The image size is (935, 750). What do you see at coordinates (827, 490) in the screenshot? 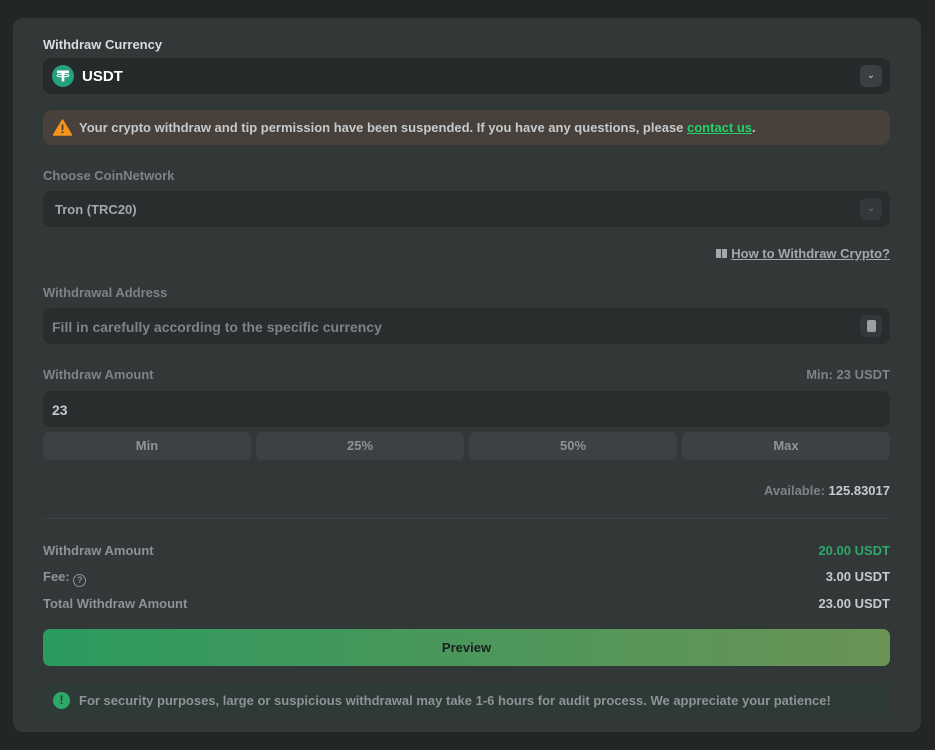
I see `available-balance: Available: 125.83017` at bounding box center [827, 490].